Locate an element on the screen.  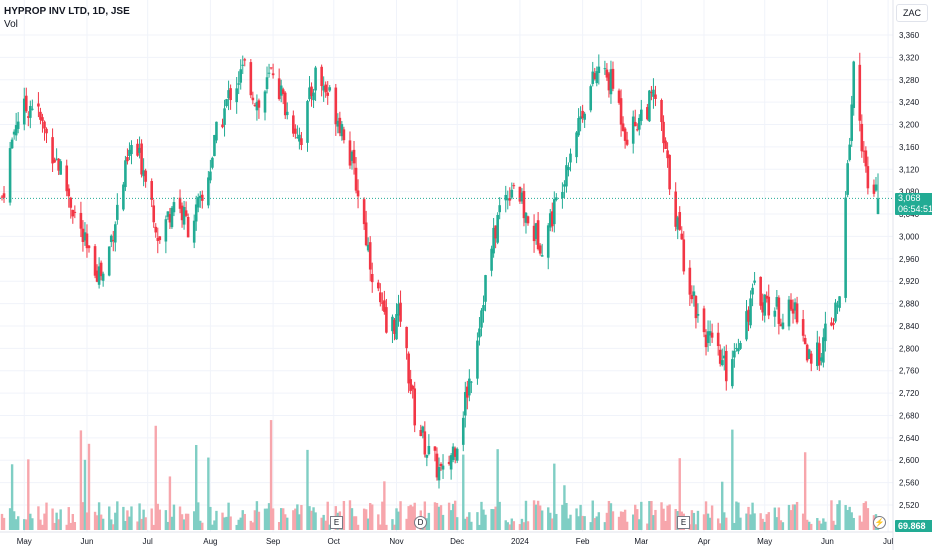
bar-countdown: 06:54:51 is located at coordinates (915, 209).